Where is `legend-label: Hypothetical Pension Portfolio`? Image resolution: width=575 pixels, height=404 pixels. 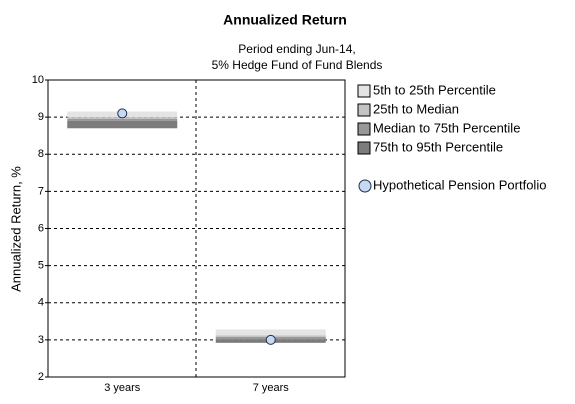
legend-label: Hypothetical Pension Portfolio is located at coordinates (459, 184).